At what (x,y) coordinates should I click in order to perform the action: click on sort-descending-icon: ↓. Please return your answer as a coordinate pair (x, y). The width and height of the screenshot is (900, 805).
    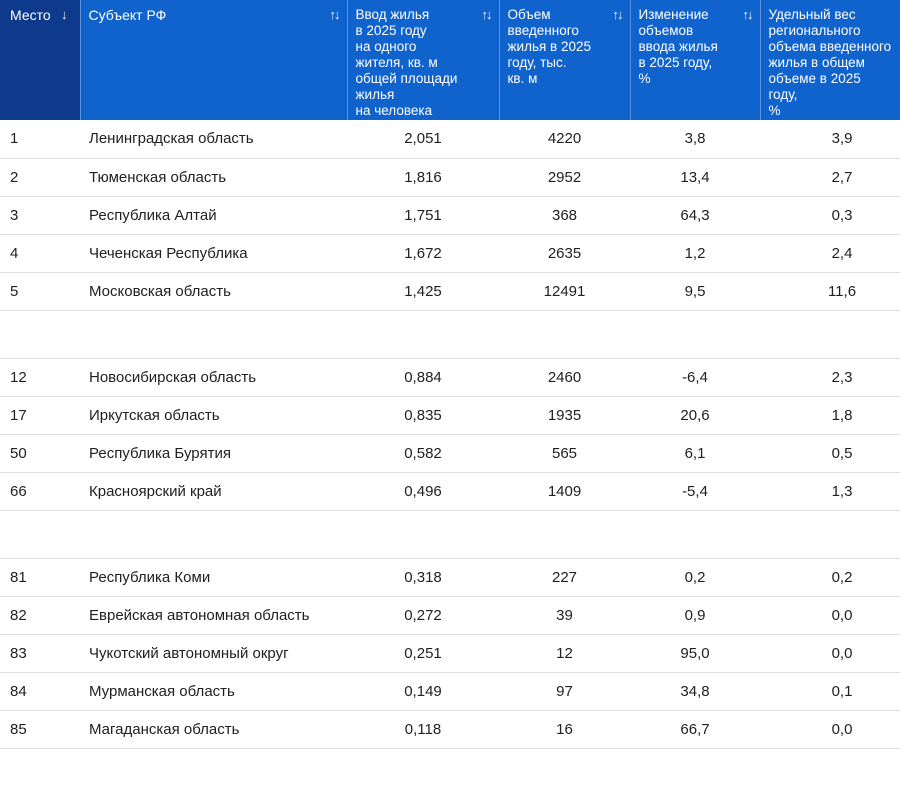
    Looking at the image, I should click on (64, 14).